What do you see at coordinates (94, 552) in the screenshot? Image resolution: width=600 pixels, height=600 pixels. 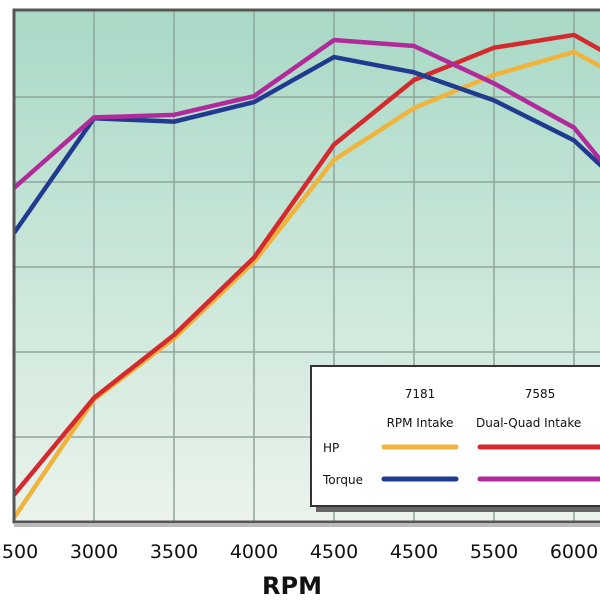 I see `x-tick-label: 3000` at bounding box center [94, 552].